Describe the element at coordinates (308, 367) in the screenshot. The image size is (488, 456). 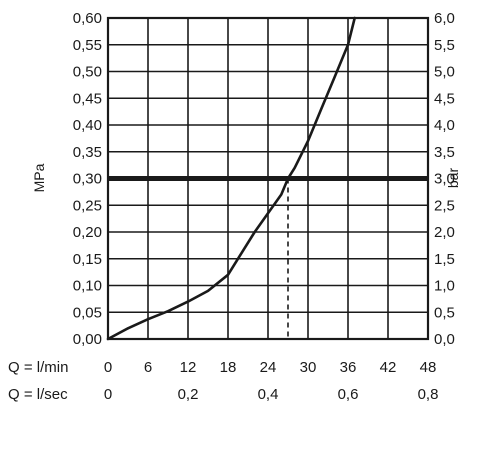
I see `x-tick-label-lmin: 30` at that location.